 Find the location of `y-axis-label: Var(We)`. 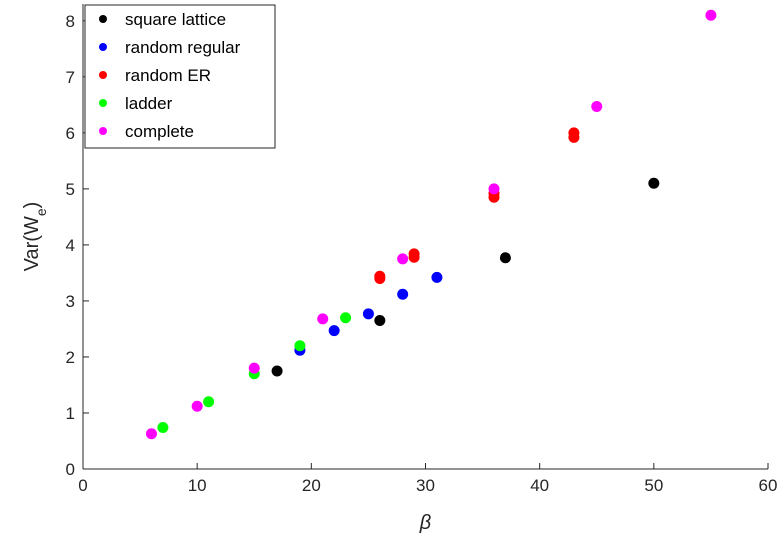

y-axis-label: Var(We) is located at coordinates (35, 237).